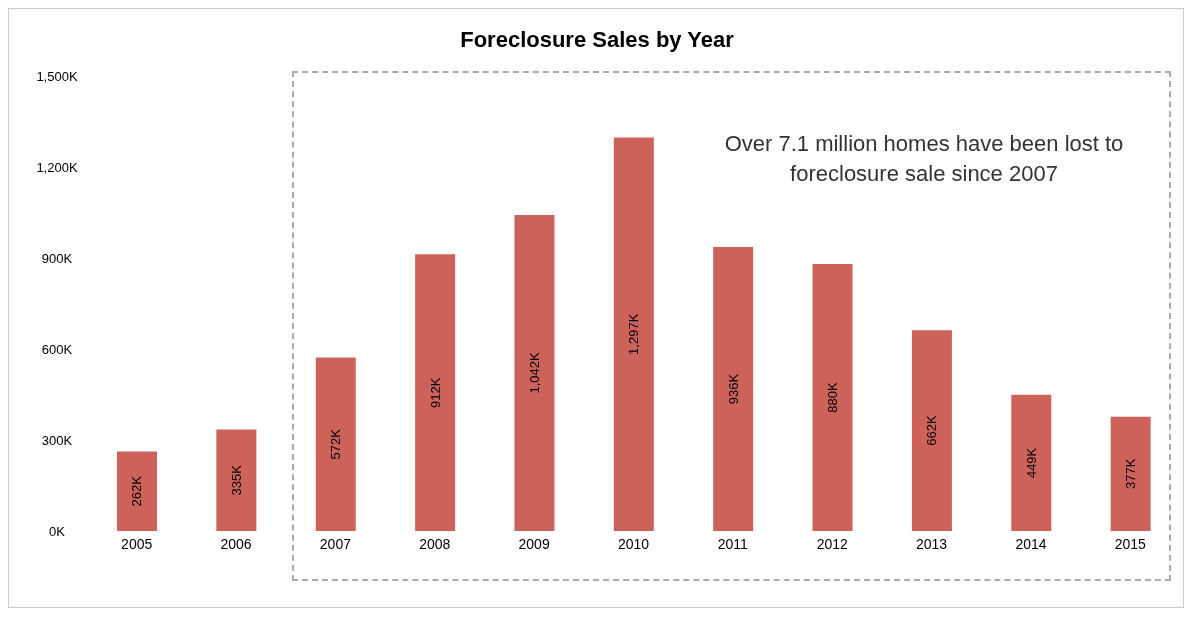  I want to click on data-label: 662K, so click(932, 430).